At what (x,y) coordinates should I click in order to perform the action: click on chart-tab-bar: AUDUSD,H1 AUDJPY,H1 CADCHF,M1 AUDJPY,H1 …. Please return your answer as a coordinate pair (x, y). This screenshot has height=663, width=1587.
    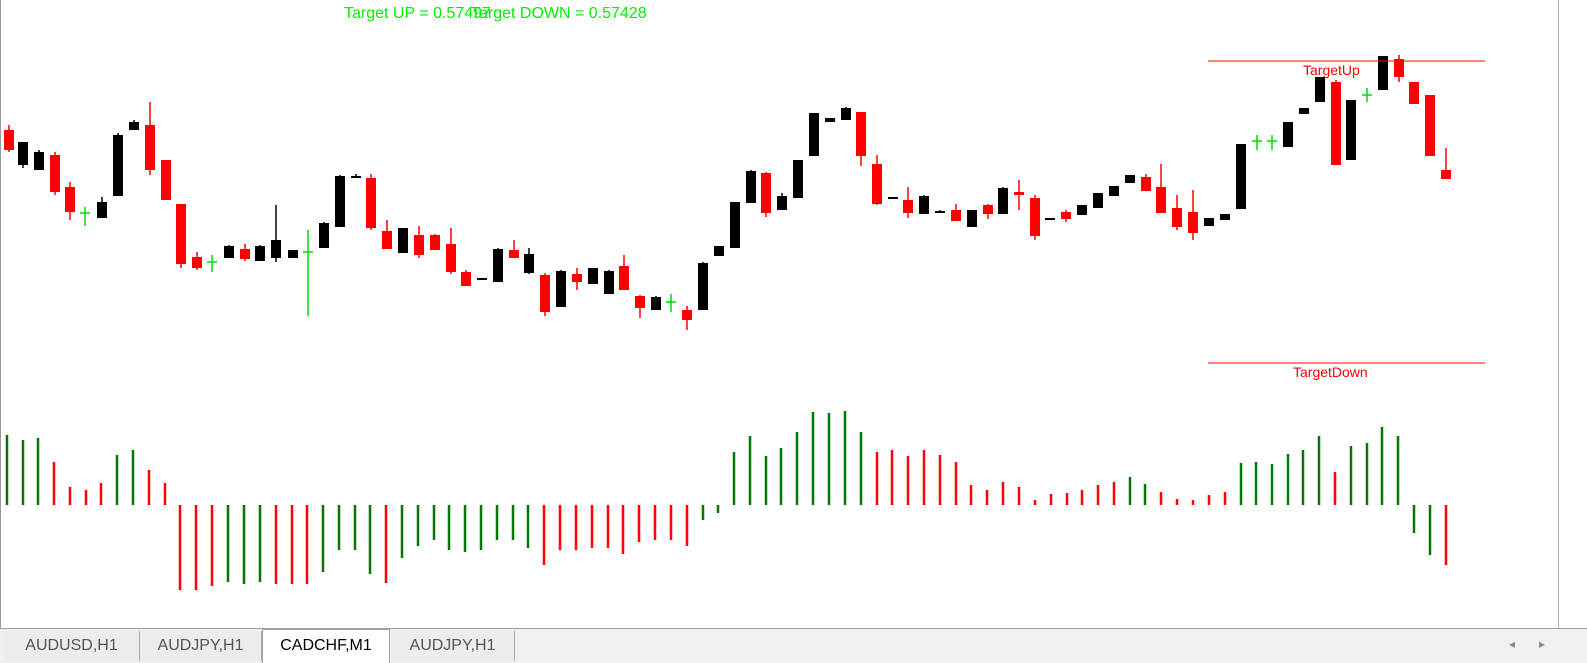
    Looking at the image, I should click on (793, 645).